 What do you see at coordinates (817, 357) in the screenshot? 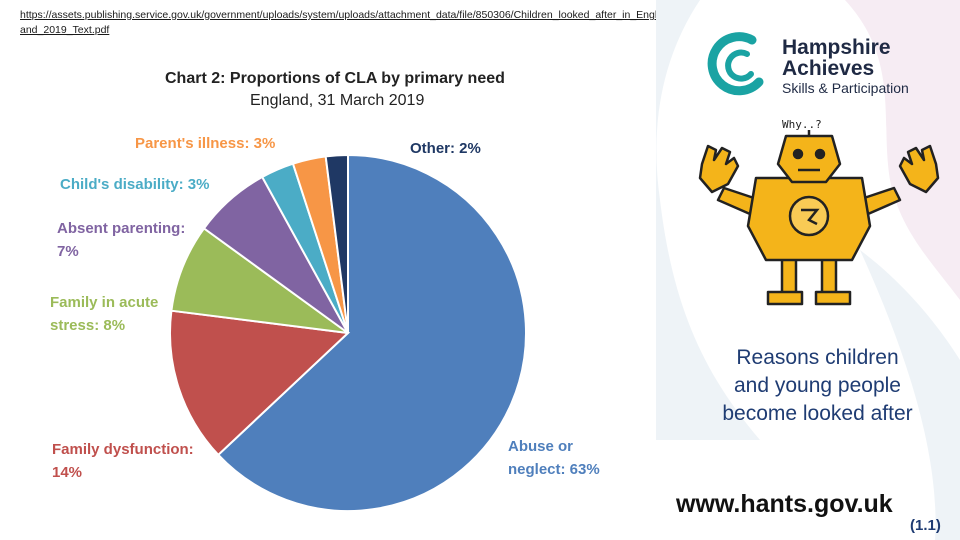
I see `caption-line: Reasons children` at bounding box center [817, 357].